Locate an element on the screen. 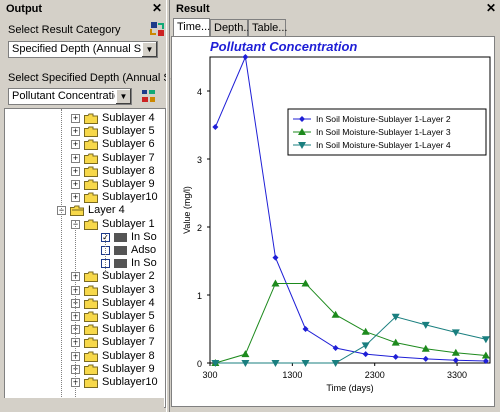 The image size is (500, 412). legend-label: In Soil Moisture-Sublayer 1-Layer 4 is located at coordinates (383, 145).